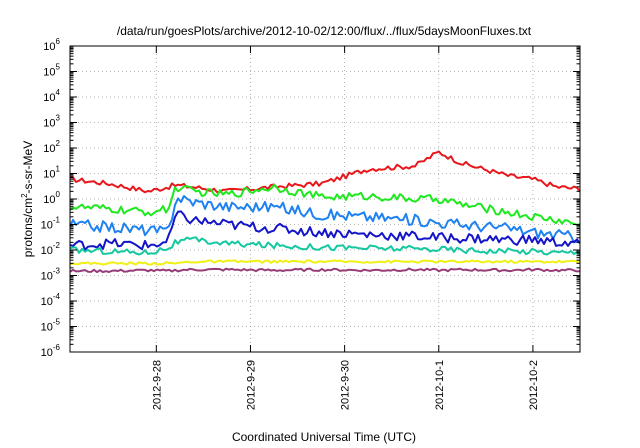 The width and height of the screenshot is (640, 448). Describe the element at coordinates (51, 45) in the screenshot. I see `y-tick-label: 10⁶` at that location.